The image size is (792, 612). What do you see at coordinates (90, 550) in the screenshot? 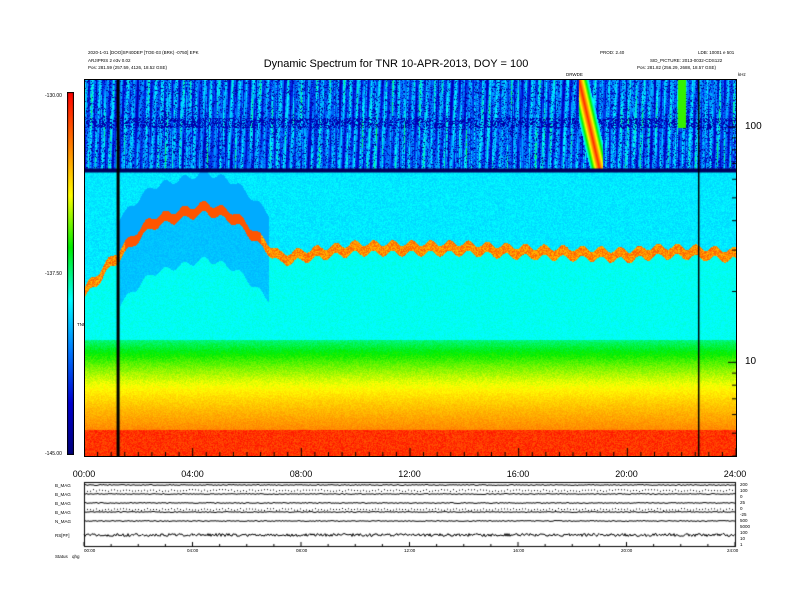
I see `panel-tick-label: 00:00` at bounding box center [90, 550].